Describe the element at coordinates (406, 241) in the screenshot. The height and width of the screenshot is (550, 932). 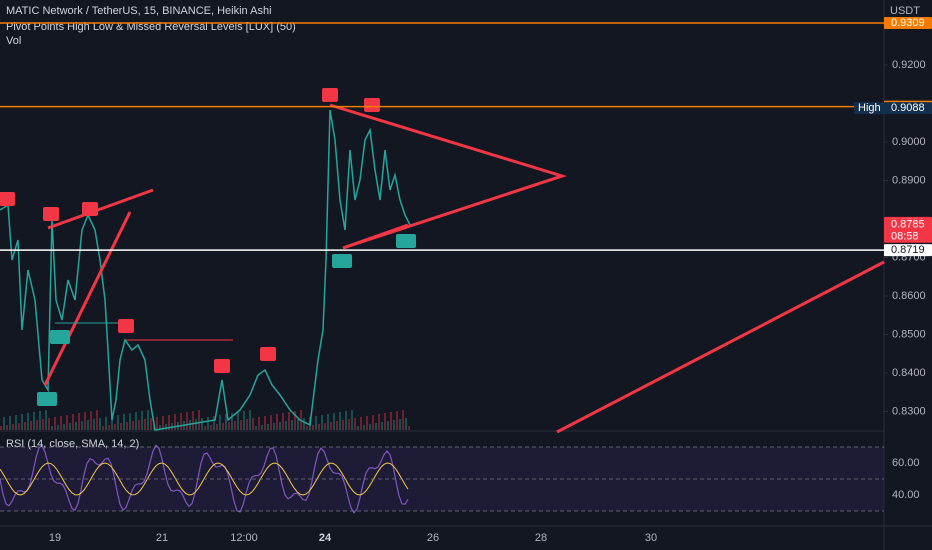
I see `pivot-low-marker` at that location.